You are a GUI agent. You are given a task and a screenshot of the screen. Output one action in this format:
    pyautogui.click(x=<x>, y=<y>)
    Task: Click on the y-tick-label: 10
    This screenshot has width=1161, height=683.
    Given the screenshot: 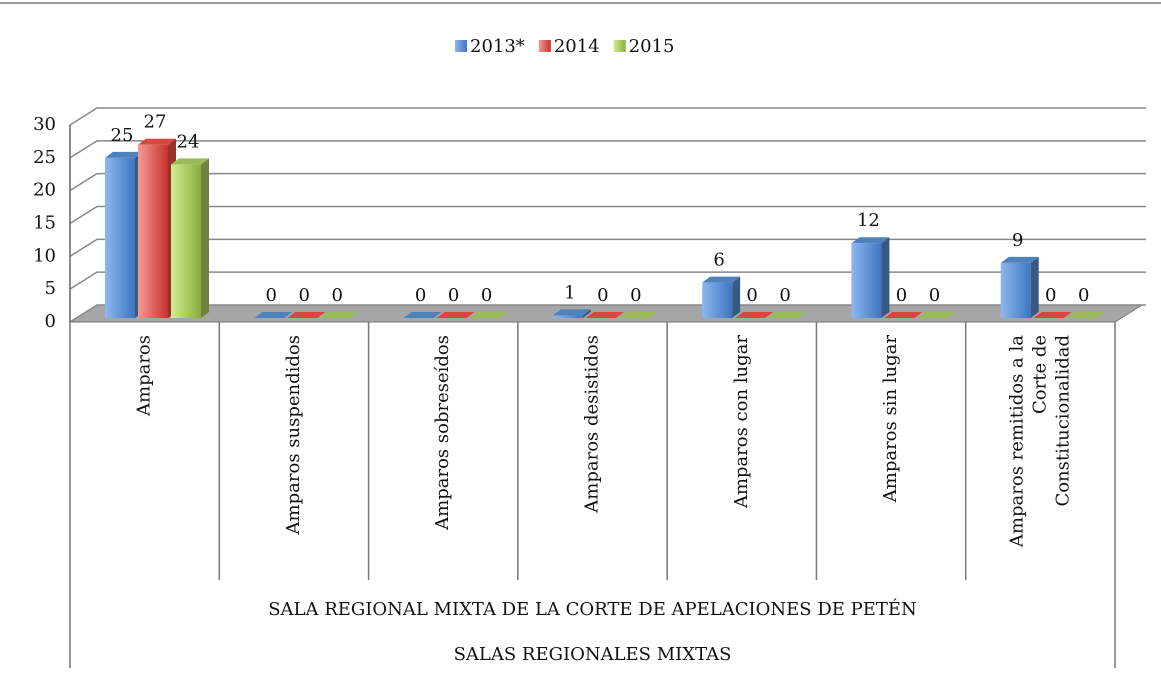 What is the action you would take?
    pyautogui.click(x=44, y=255)
    